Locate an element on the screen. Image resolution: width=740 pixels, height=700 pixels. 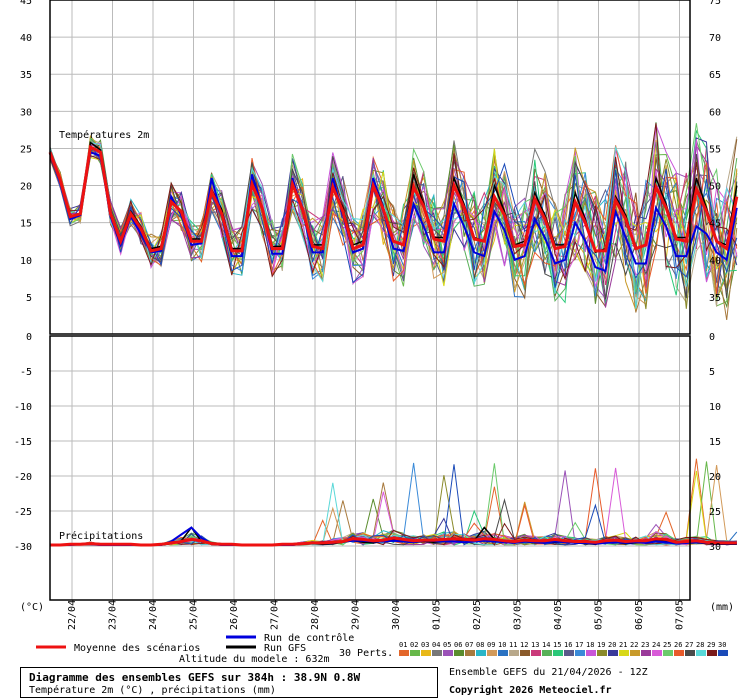
x-tick-label: 29/04 is located at coordinates (356, 615).